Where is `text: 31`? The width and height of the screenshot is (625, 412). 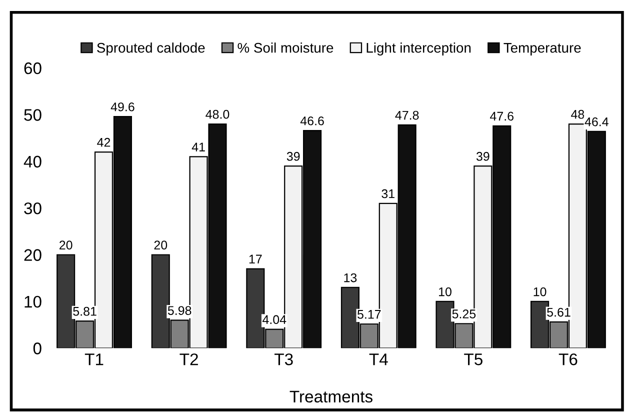
text: 31 is located at coordinates (388, 193).